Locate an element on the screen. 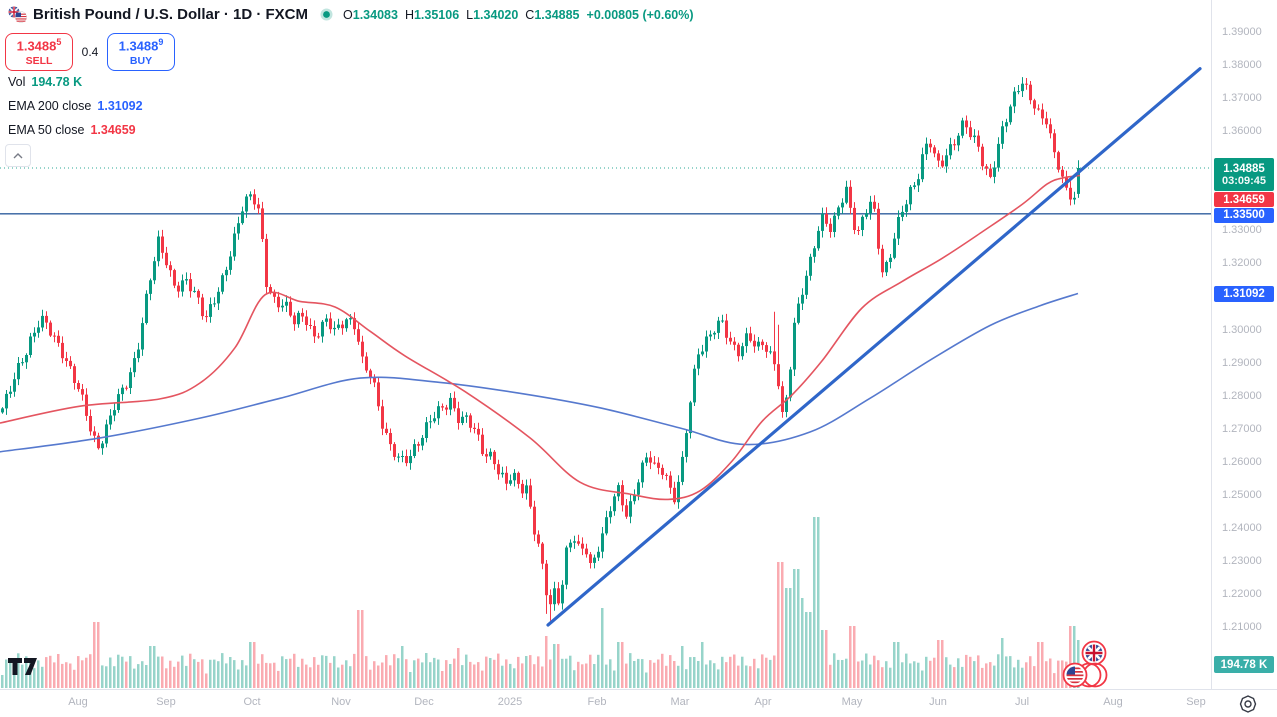 This screenshot has width=1277, height=717. volume-legend-row: Vol 194.78 K is located at coordinates (45, 82).